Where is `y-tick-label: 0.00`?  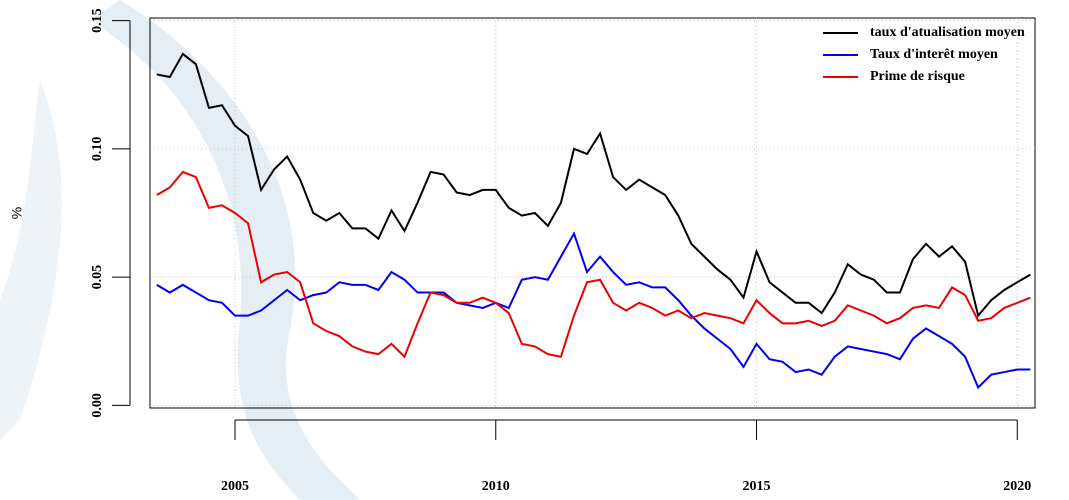 y-tick-label: 0.00 is located at coordinates (97, 405).